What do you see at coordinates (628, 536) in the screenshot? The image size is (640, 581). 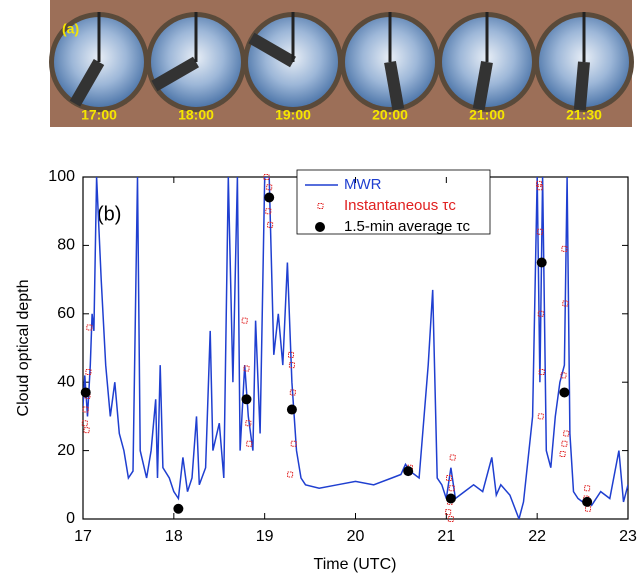 I see `x-tick-label: 23` at bounding box center [628, 536].